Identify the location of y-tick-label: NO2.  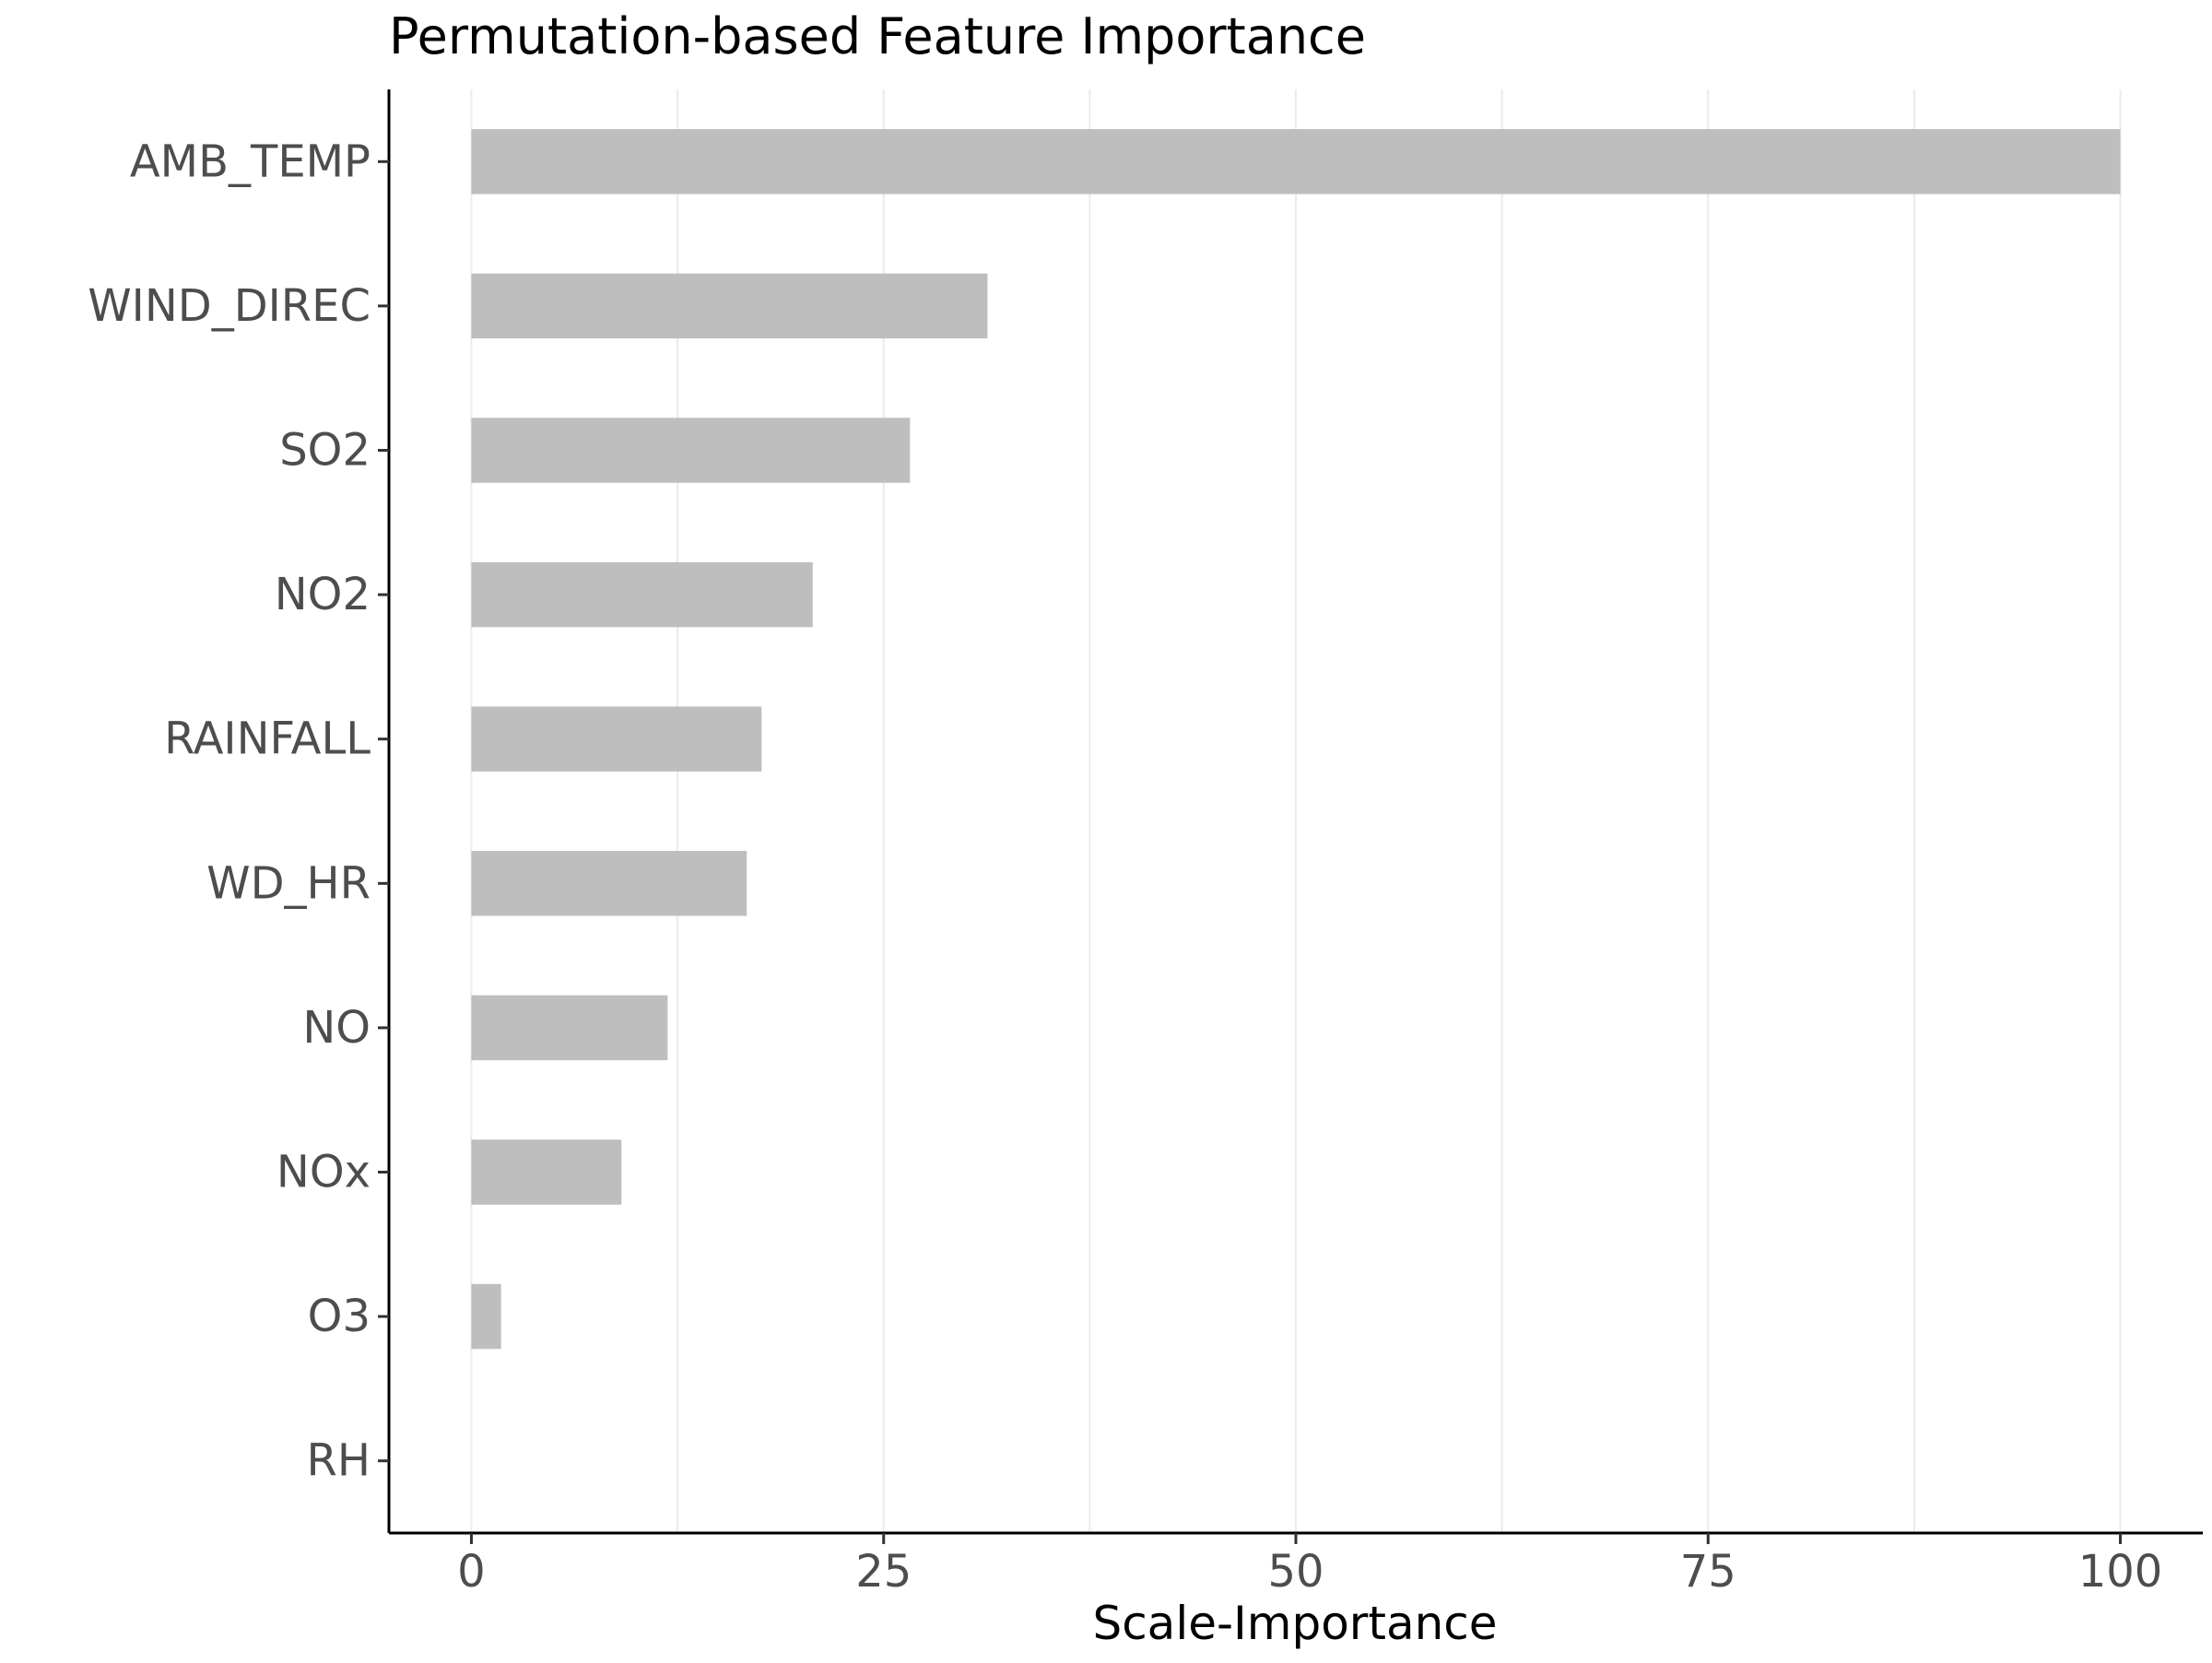
(323, 594).